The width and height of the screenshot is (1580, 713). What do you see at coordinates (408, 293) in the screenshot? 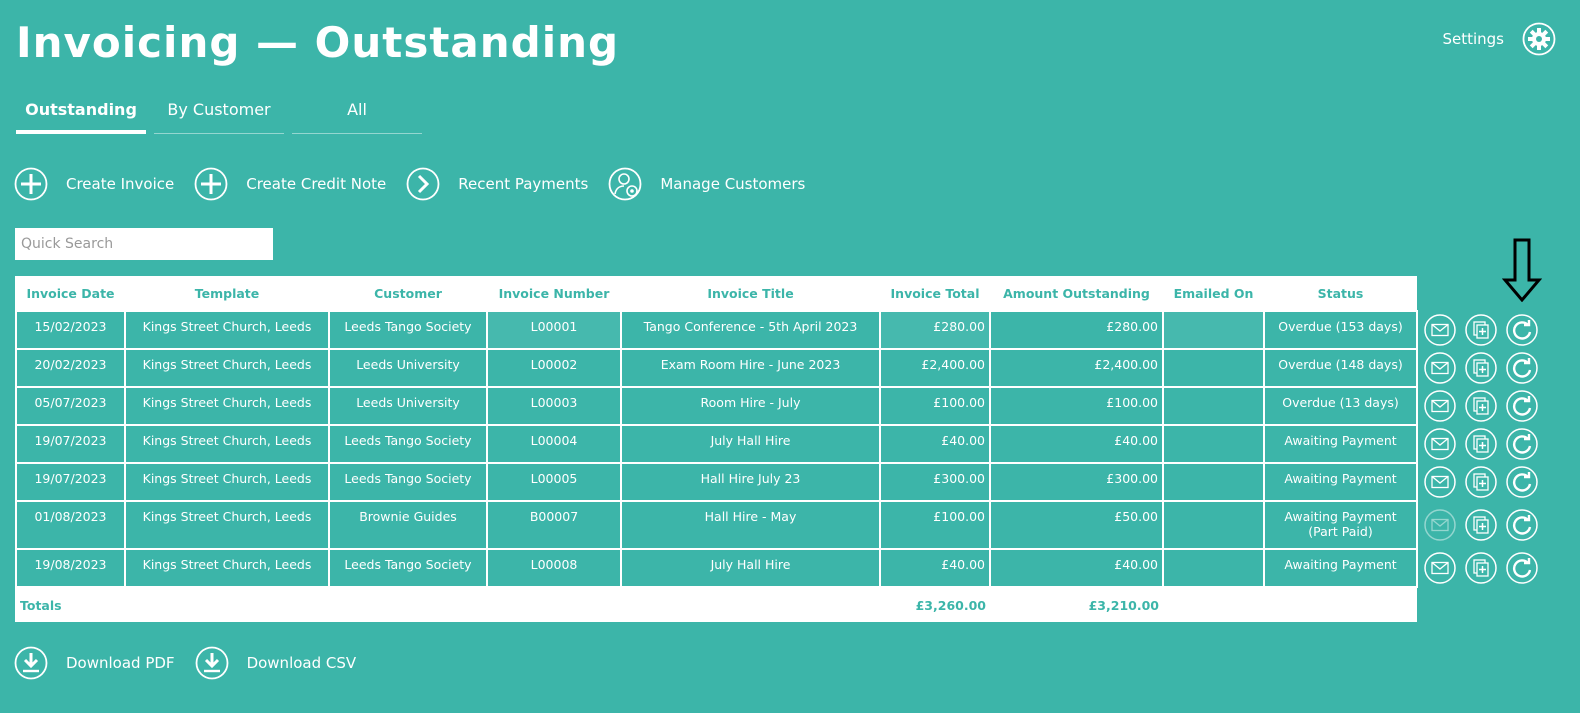
I see `column-header: Customer` at bounding box center [408, 293].